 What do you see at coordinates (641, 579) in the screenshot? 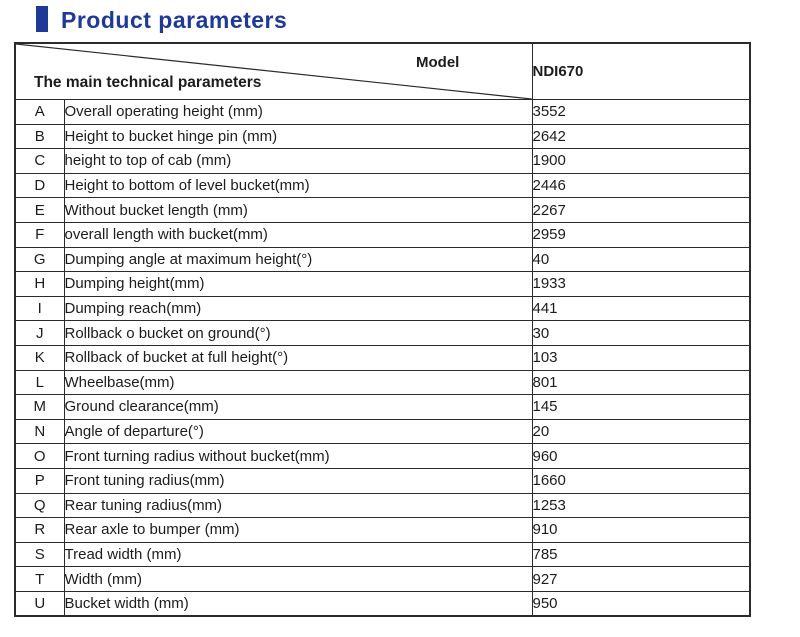
I see `row-value: 927` at bounding box center [641, 579].